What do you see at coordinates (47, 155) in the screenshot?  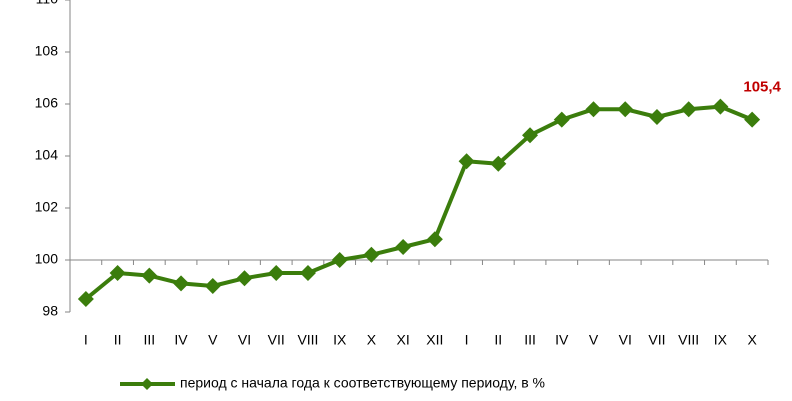 I see `y-tick-label: 104` at bounding box center [47, 155].